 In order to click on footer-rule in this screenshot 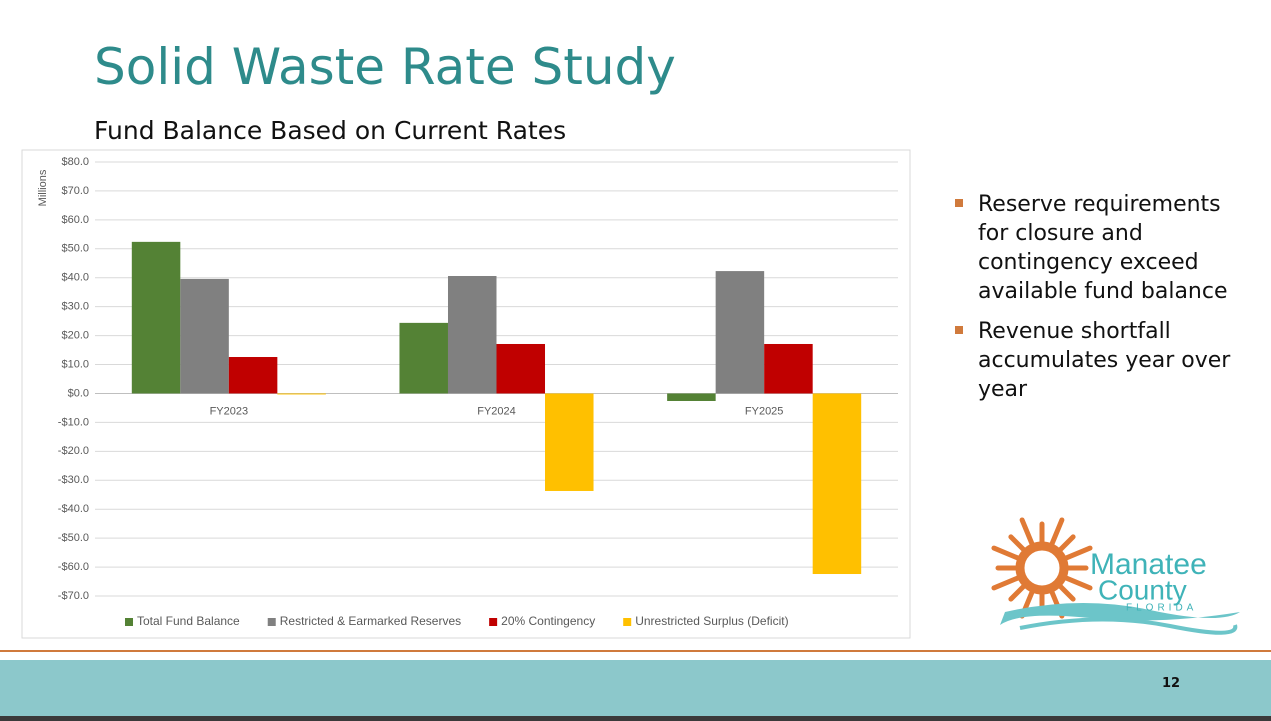, I will do `click(635, 651)`.